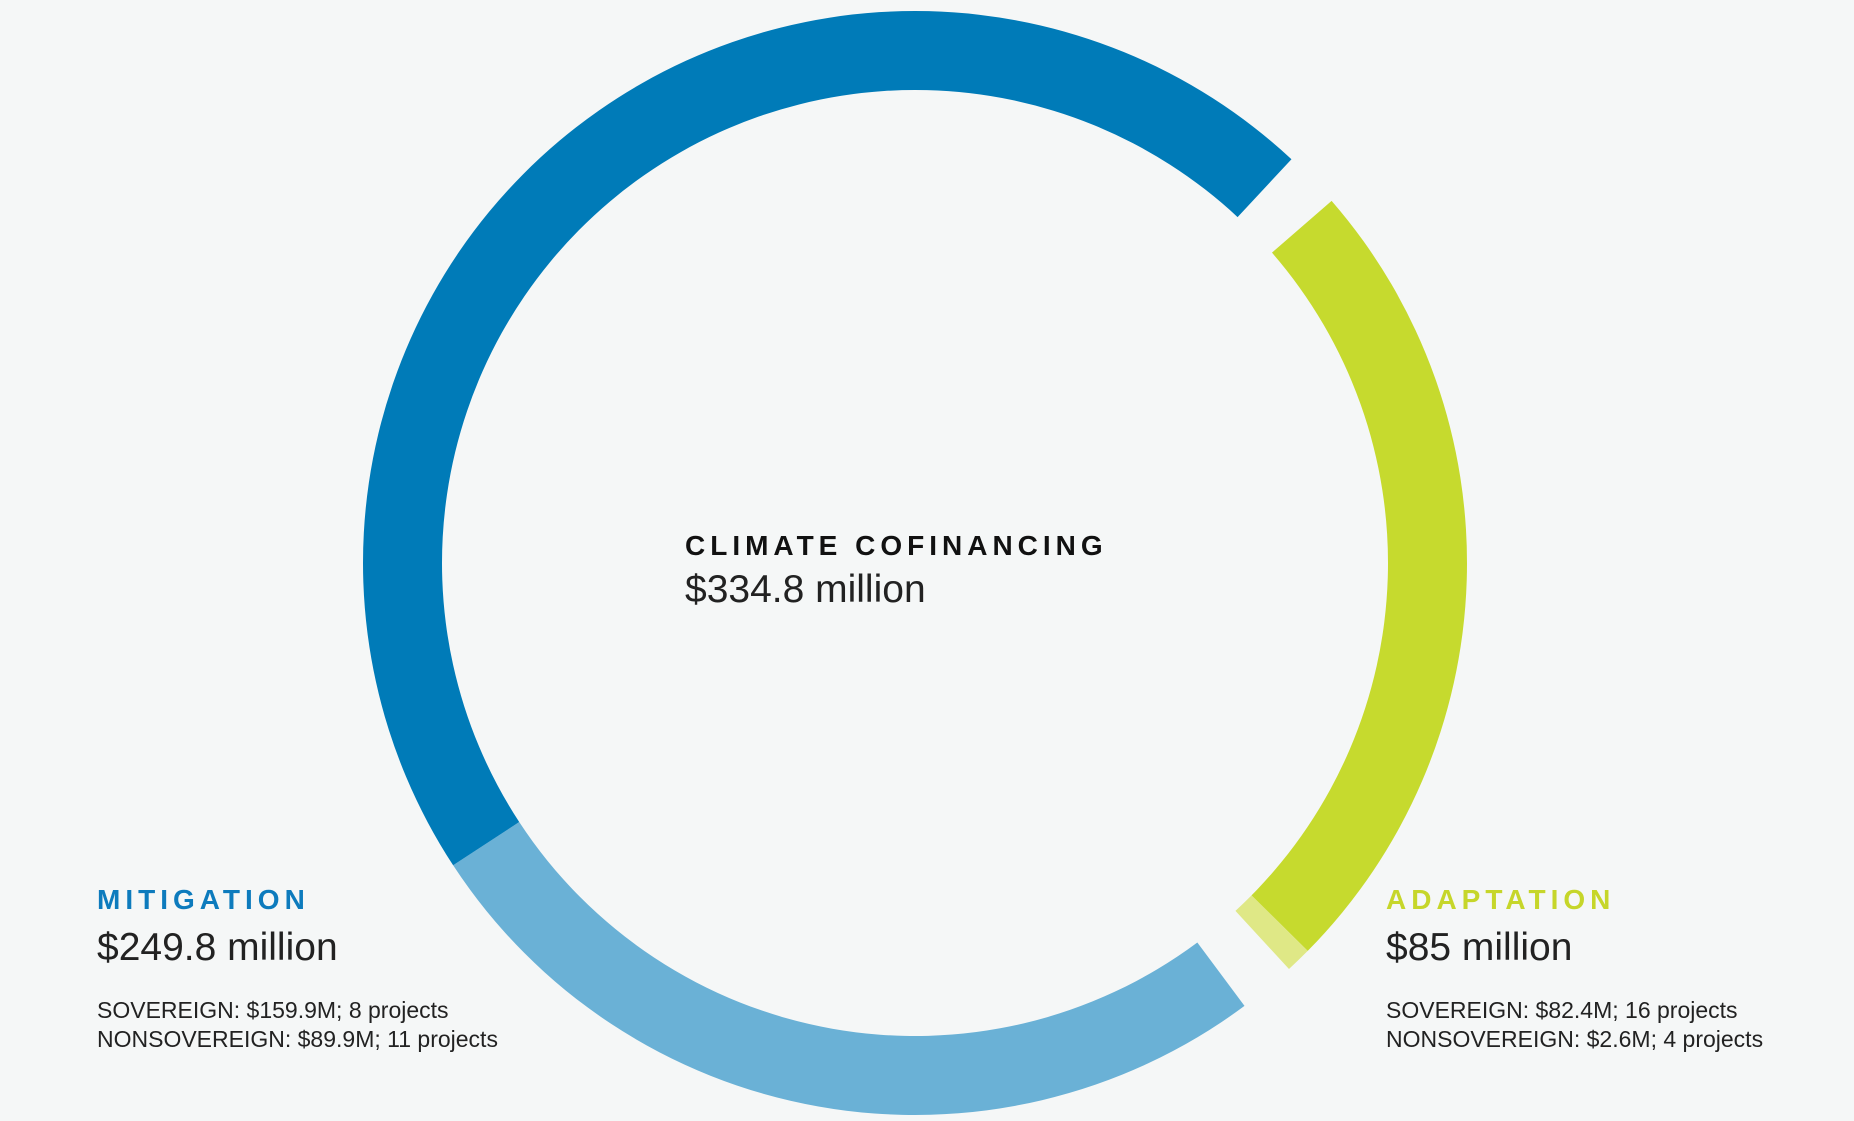 This screenshot has width=1854, height=1121. What do you see at coordinates (1271, 932) in the screenshot?
I see `arc-adaptation-nonsovereign` at bounding box center [1271, 932].